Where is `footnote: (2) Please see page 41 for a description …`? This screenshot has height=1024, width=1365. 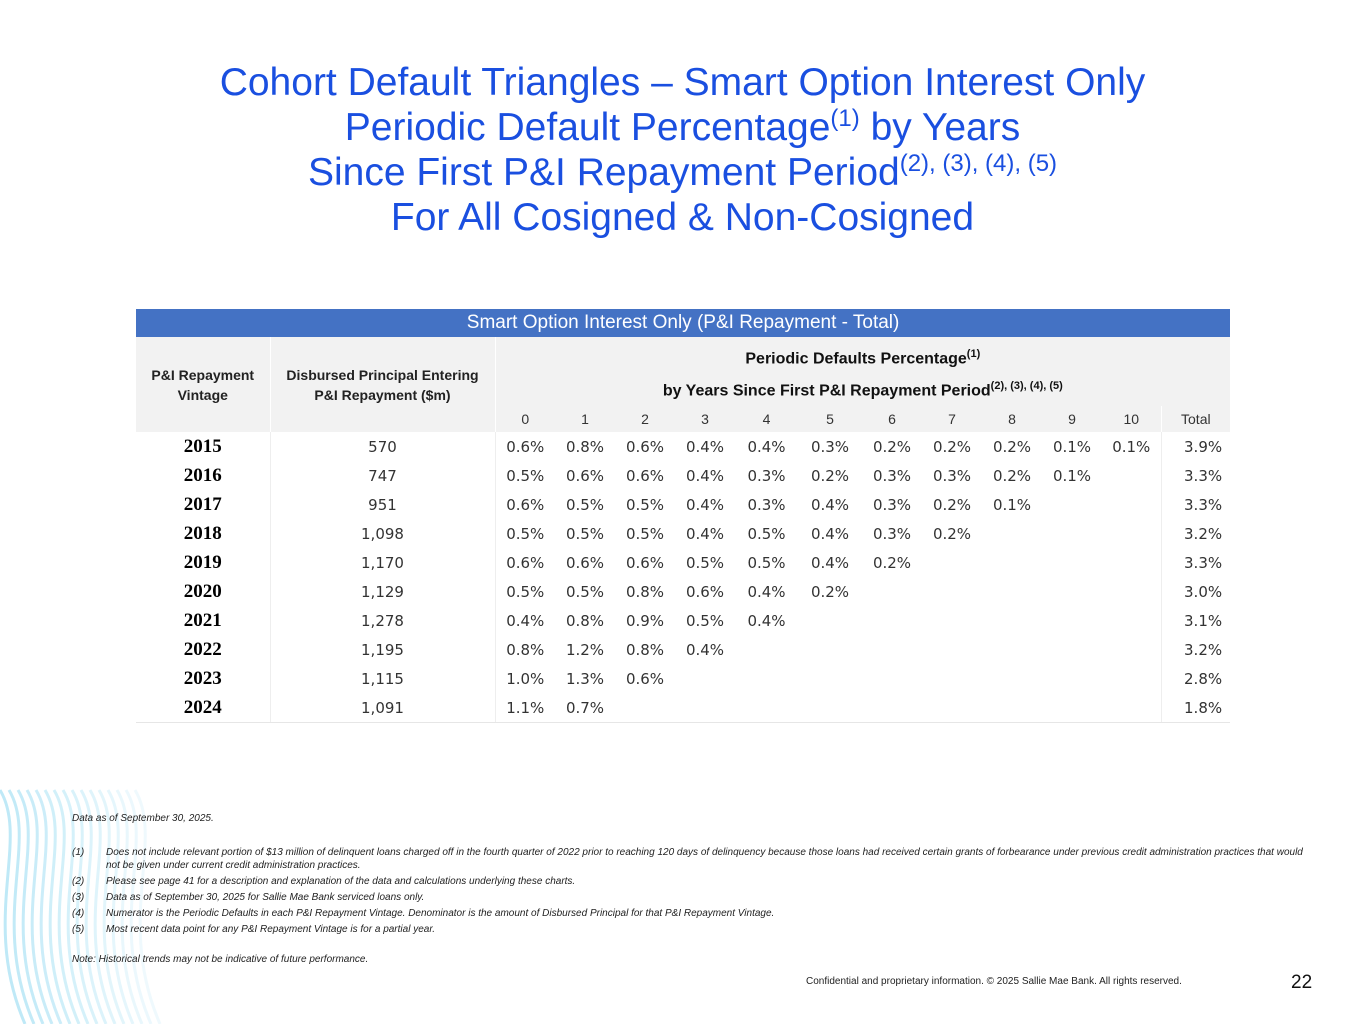 footnote: (2) Please see page 41 for a description … is located at coordinates (692, 881).